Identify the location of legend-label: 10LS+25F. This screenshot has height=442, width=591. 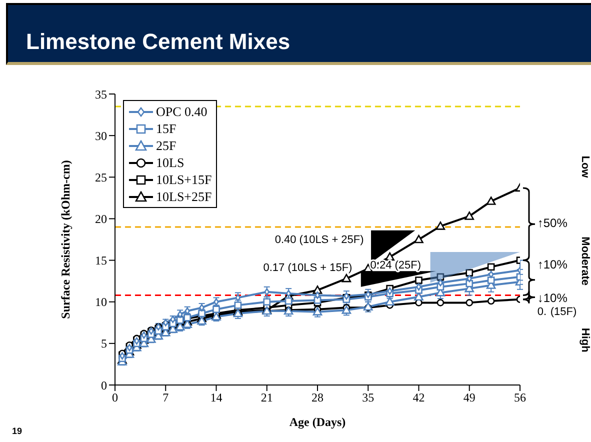
(184, 196).